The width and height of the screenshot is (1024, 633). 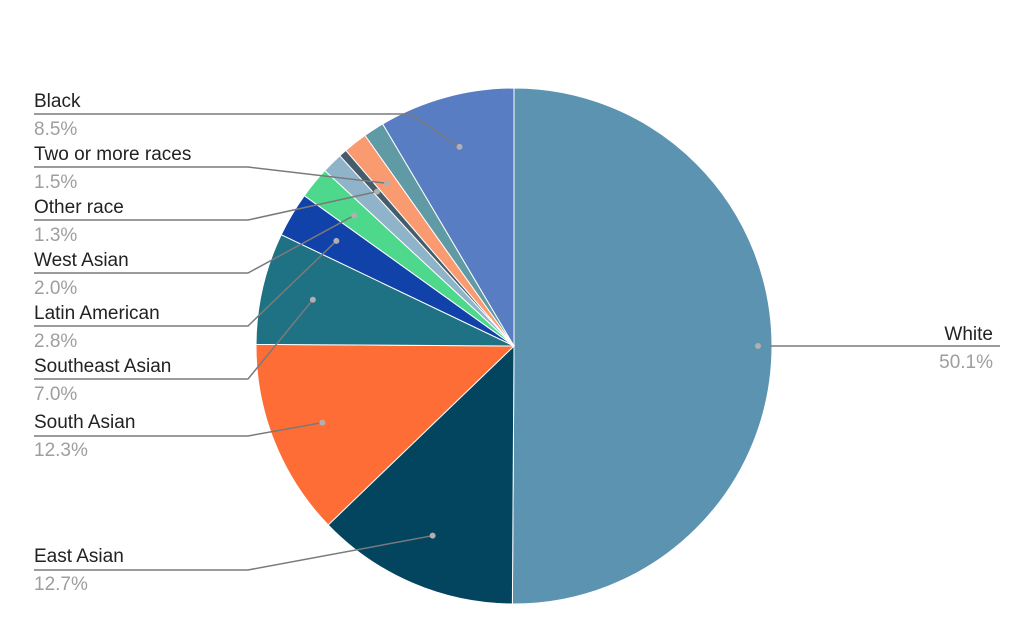 I want to click on pie-slice-southeast-asian, so click(x=385, y=290).